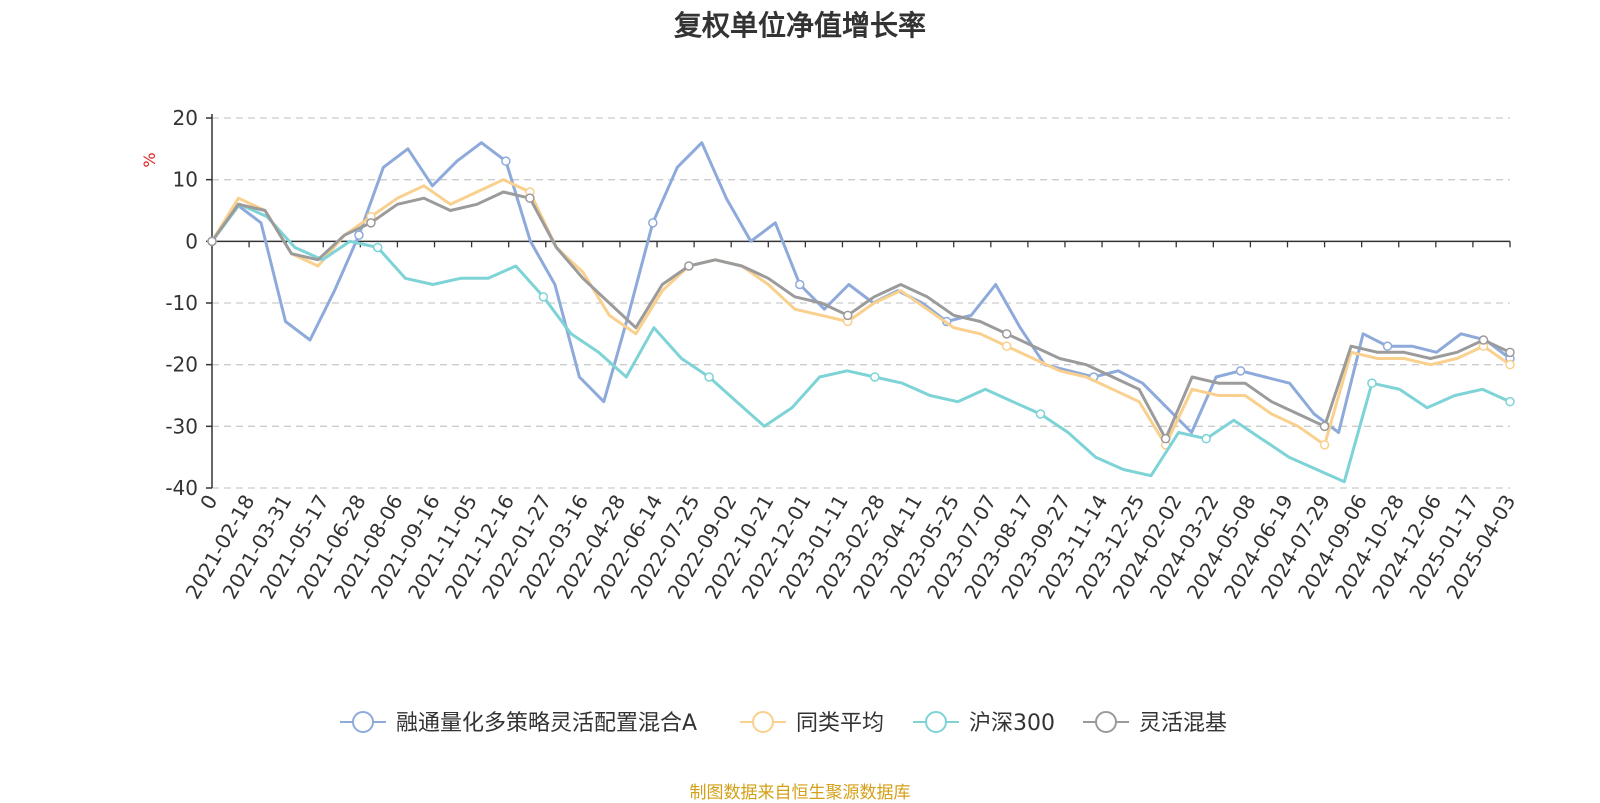 Image resolution: width=1600 pixels, height=803 pixels. I want to click on x-tick-label: 0, so click(208, 502).